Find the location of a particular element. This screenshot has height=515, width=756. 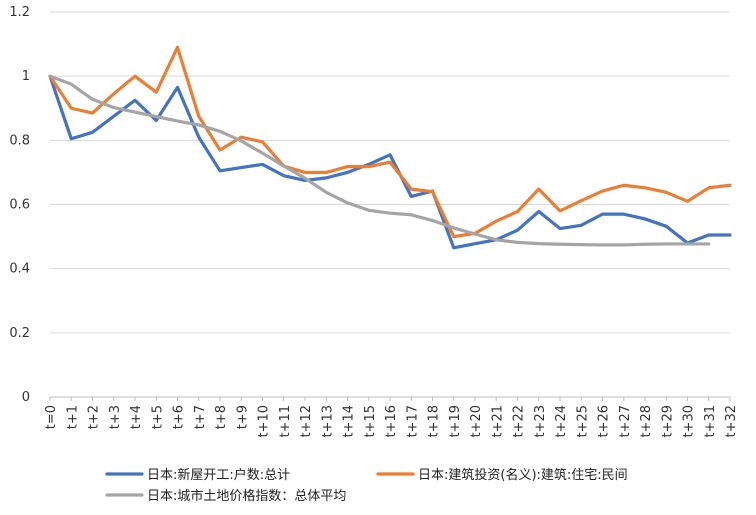

x-tick-label: t+12 is located at coordinates (306, 421).